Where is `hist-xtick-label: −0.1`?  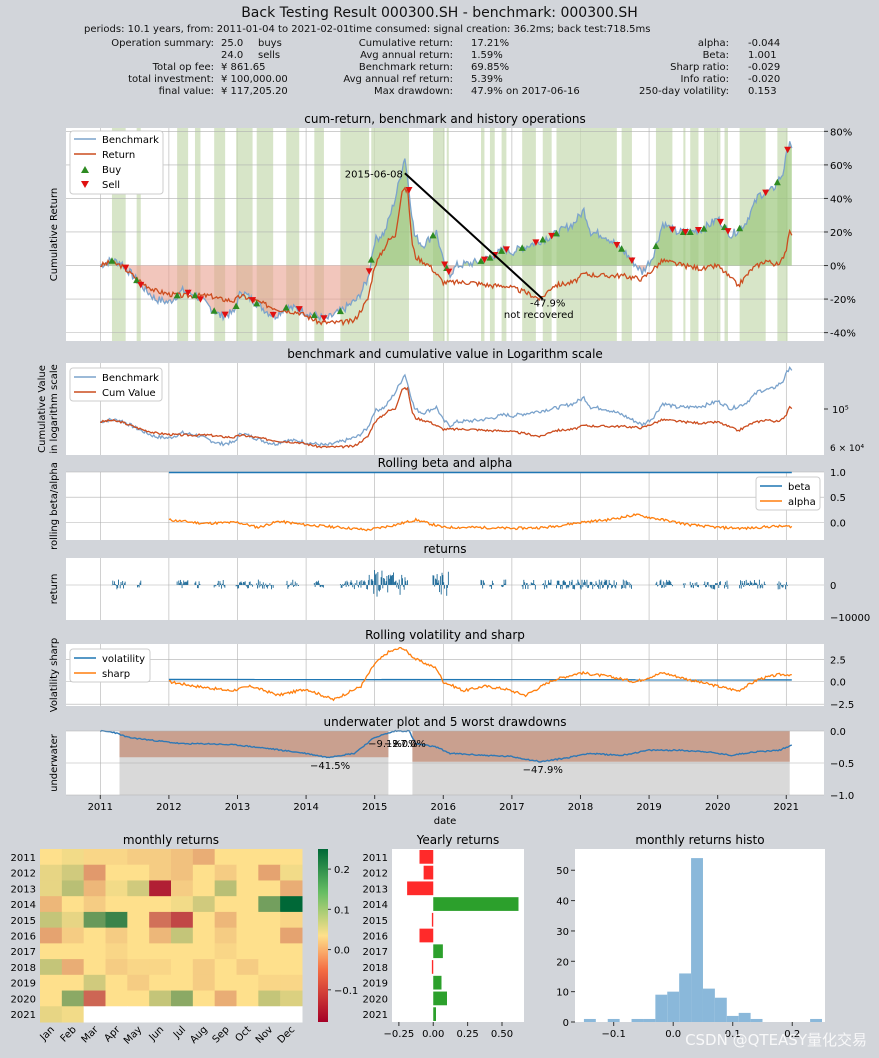
hist-xtick-label: −0.1 is located at coordinates (614, 1034).